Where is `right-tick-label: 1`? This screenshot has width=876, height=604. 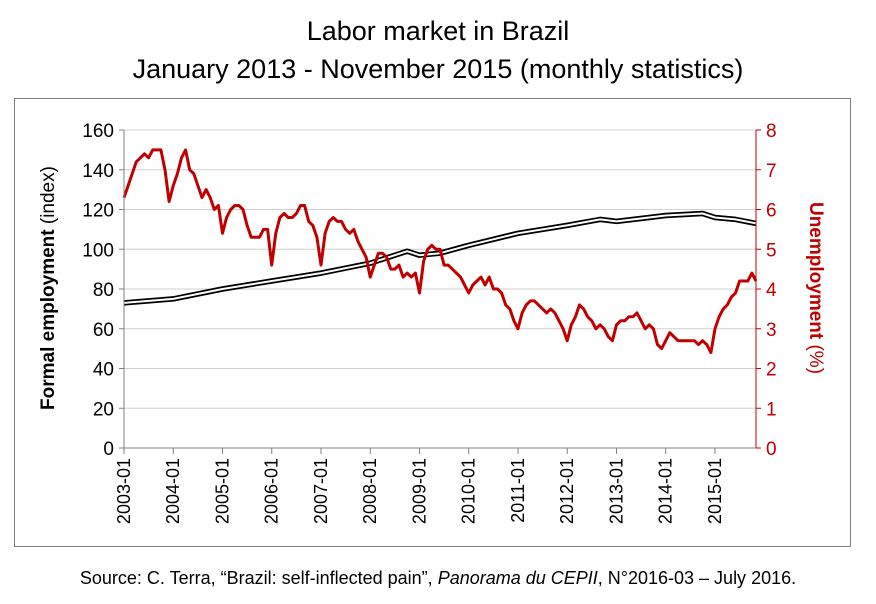
right-tick-label: 1 is located at coordinates (771, 409).